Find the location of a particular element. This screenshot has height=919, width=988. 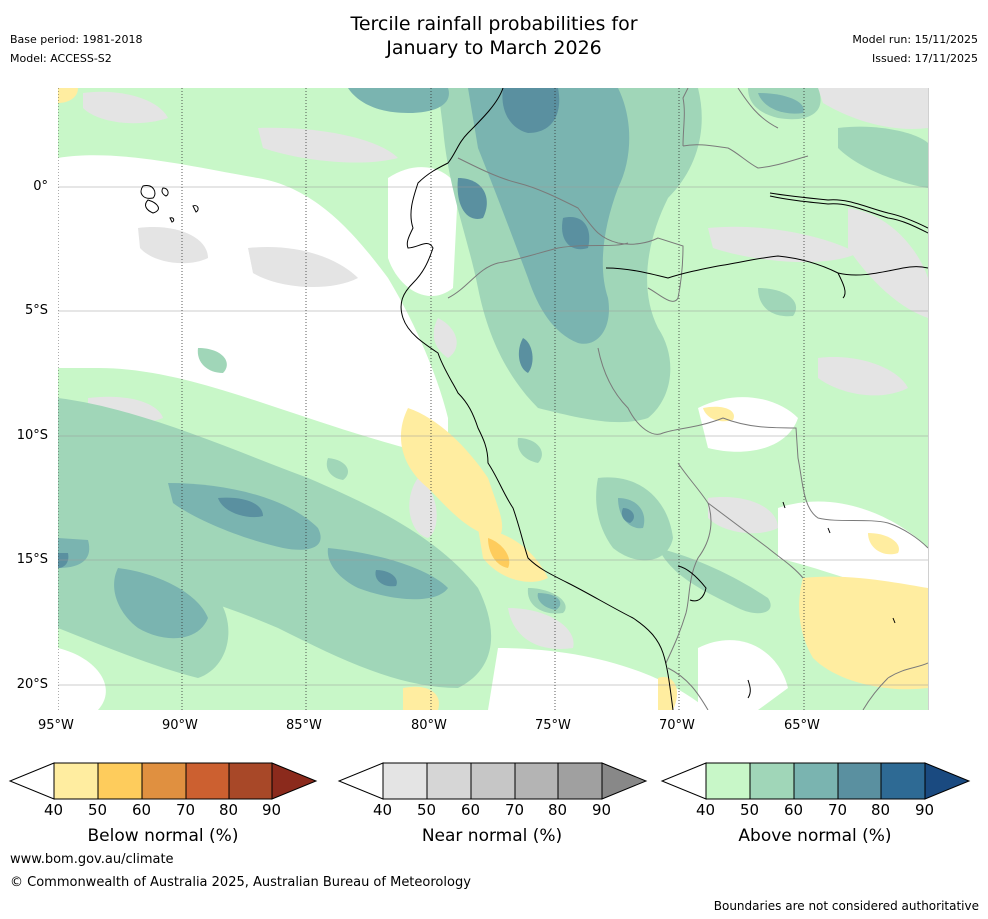

near-tick-90: 90 is located at coordinates (602, 810).